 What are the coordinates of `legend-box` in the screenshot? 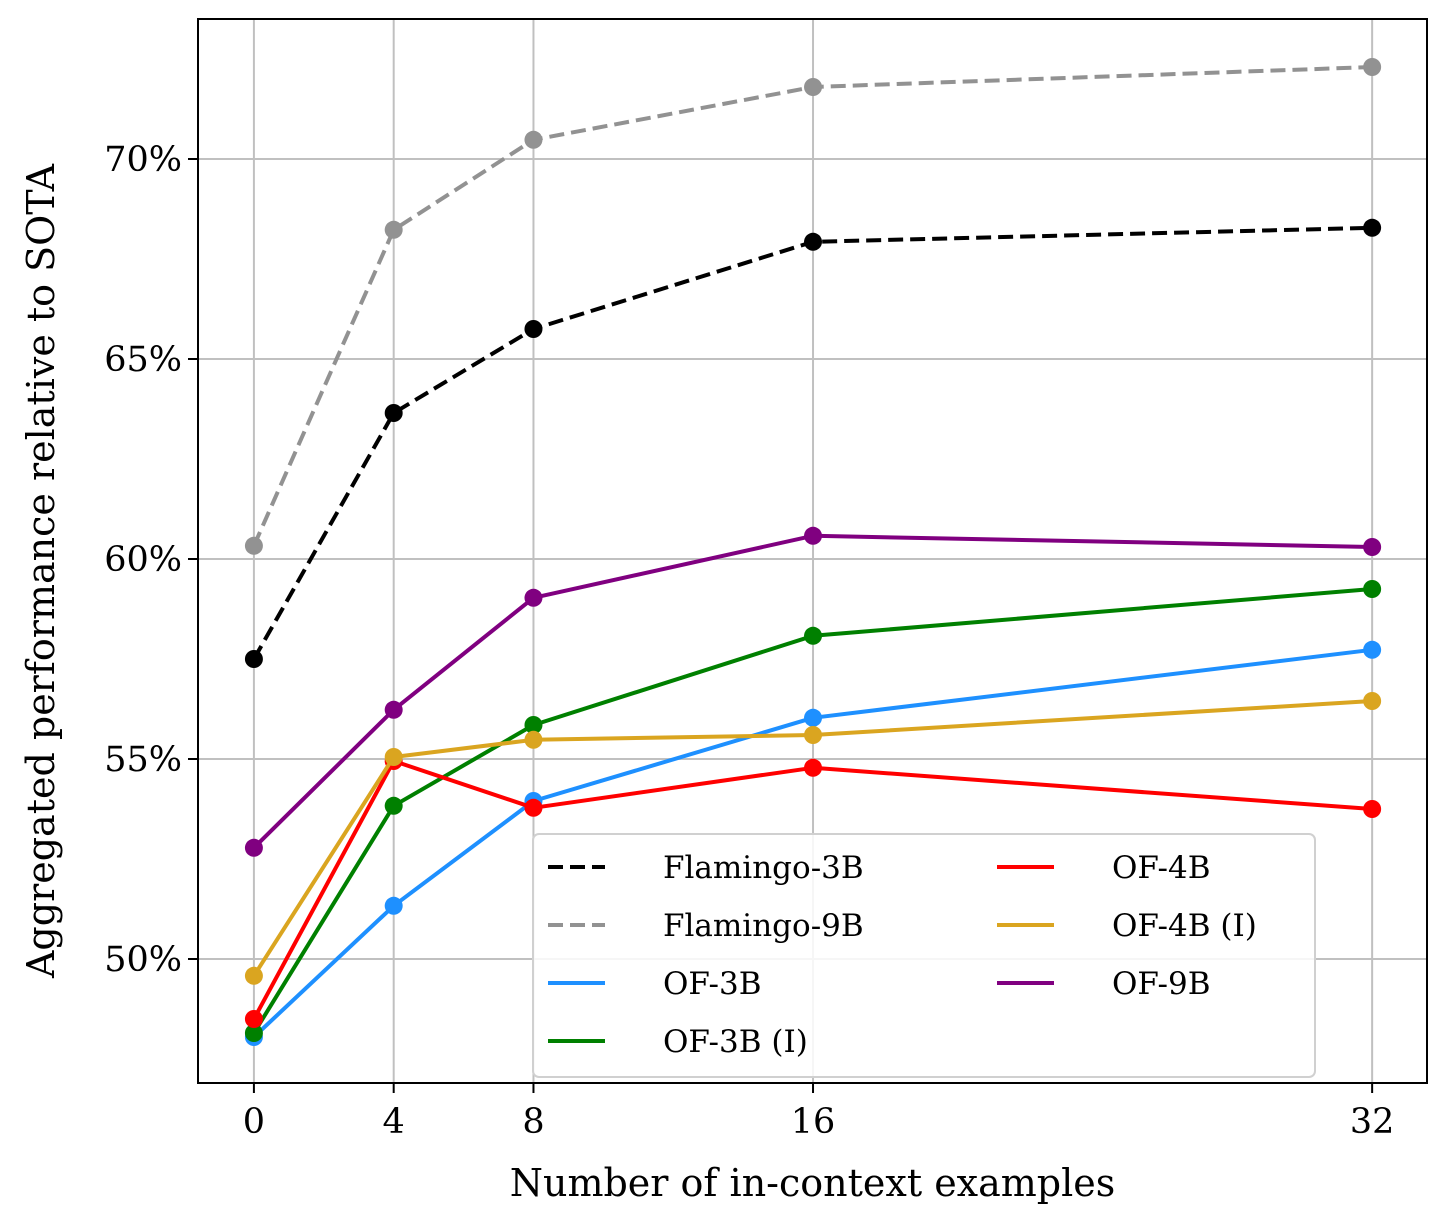 It's located at (924, 955).